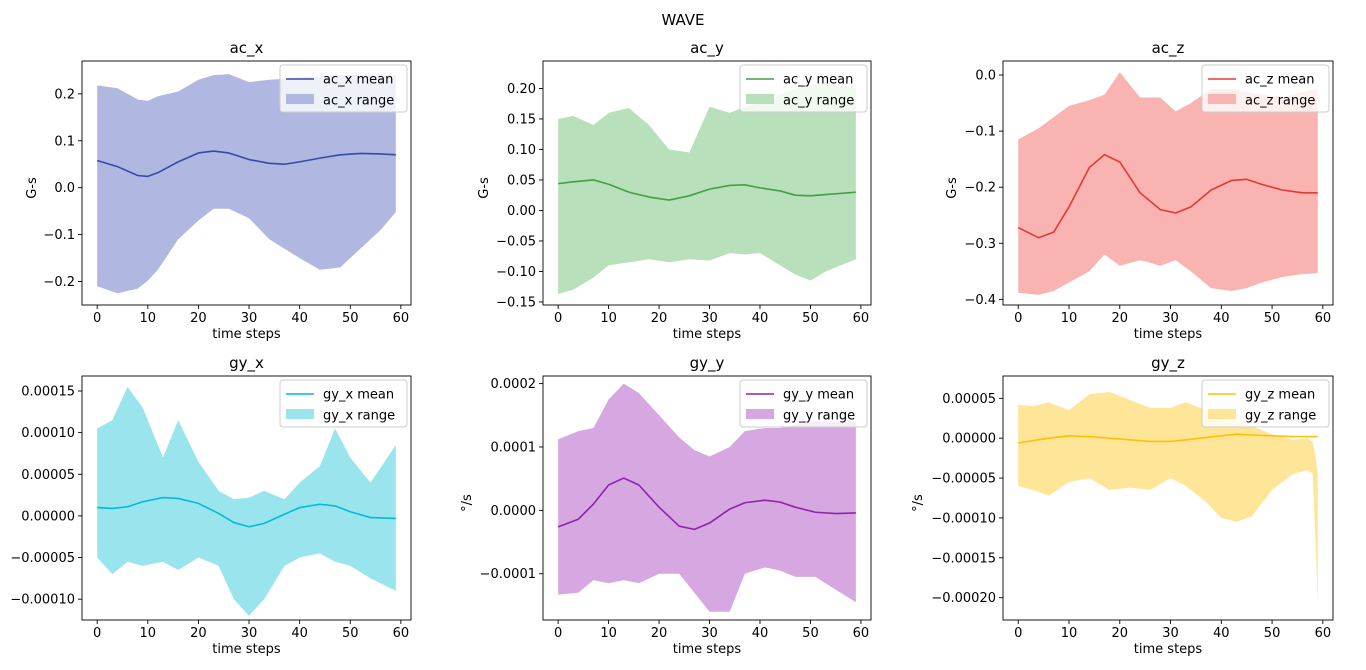  I want to click on subplot-title: ac_z, so click(1168, 48).